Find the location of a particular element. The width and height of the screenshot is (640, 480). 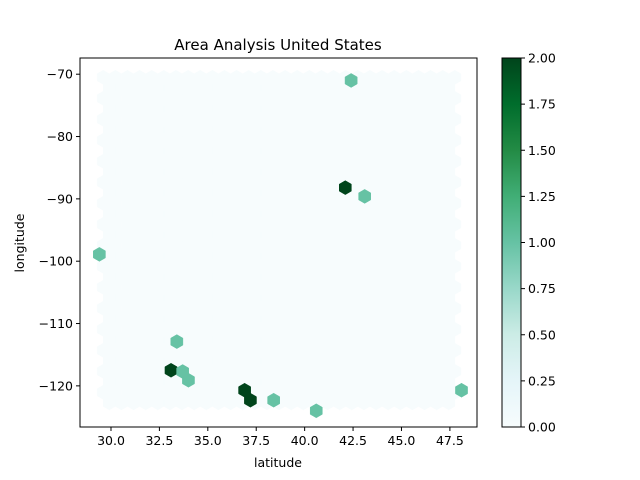

y-axis: −70 −80 −90 −100 −110 −120 is located at coordinates (59, 230).